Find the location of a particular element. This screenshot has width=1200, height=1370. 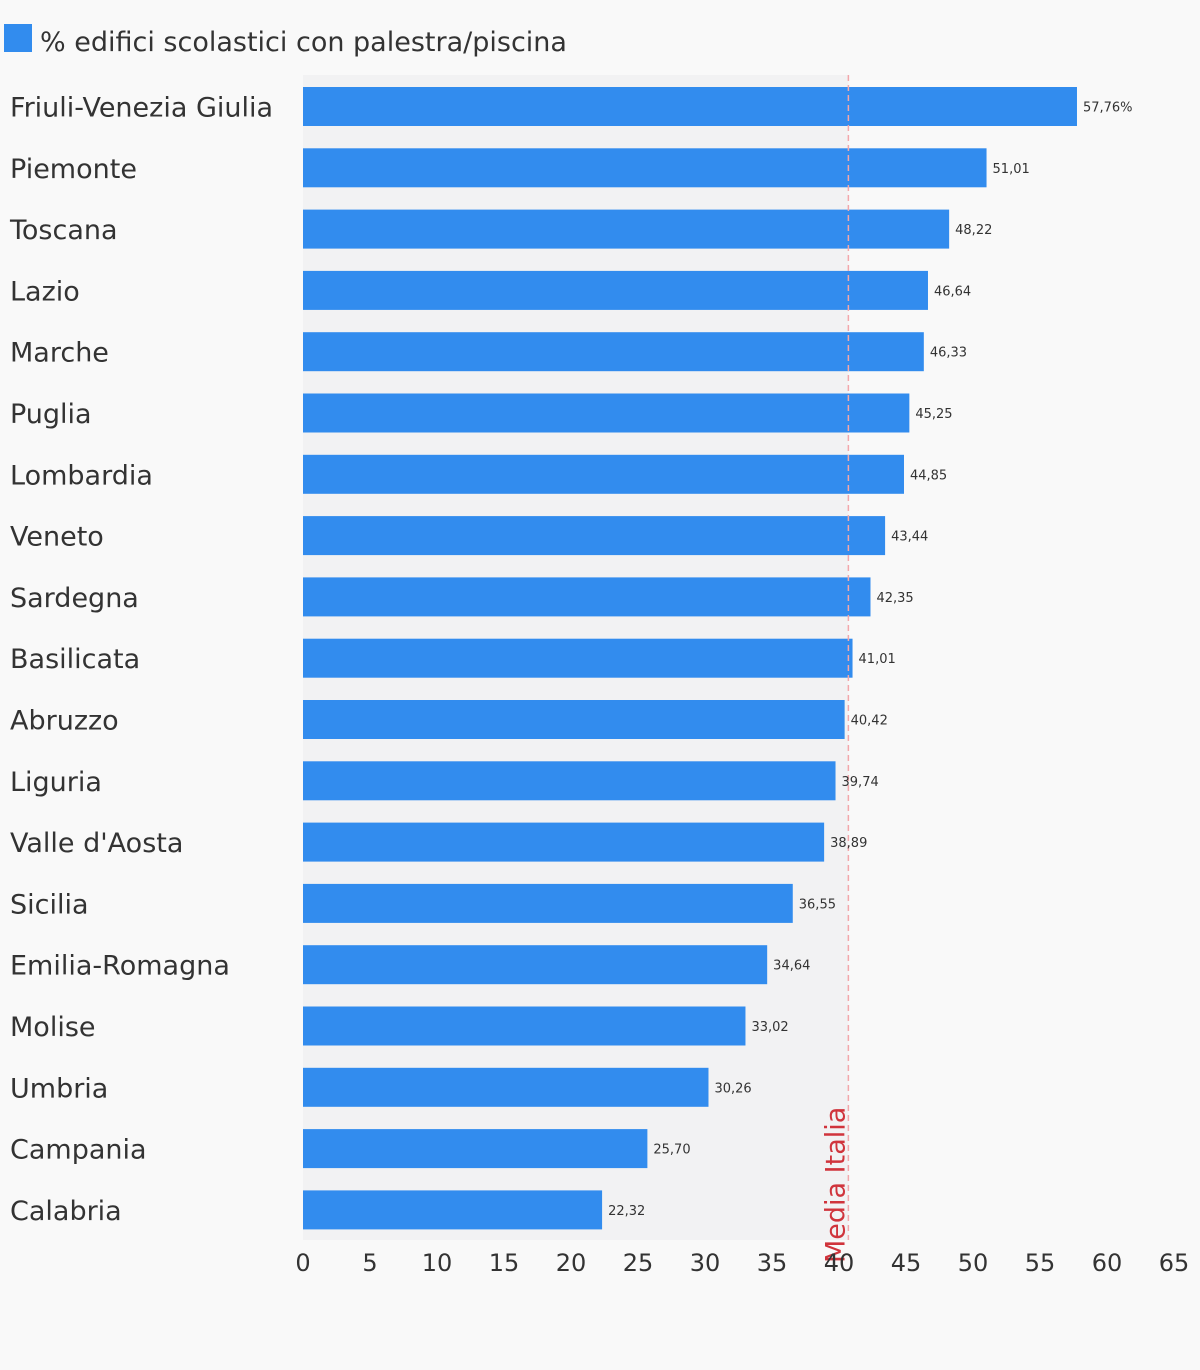

category-label: Abruzzo is located at coordinates (64, 721).